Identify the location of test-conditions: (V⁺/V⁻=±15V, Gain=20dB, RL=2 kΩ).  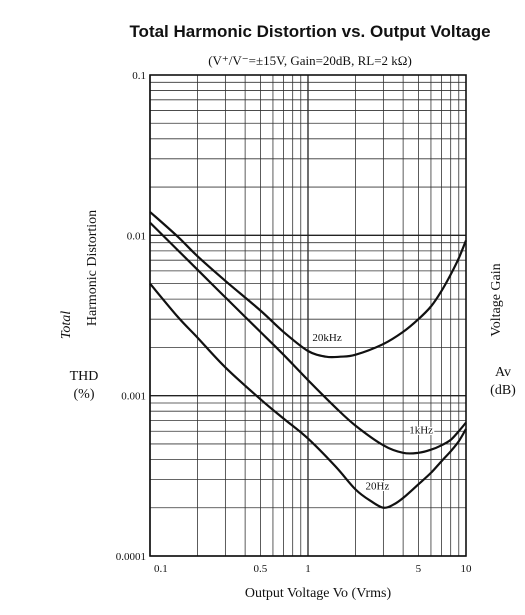
(310, 60).